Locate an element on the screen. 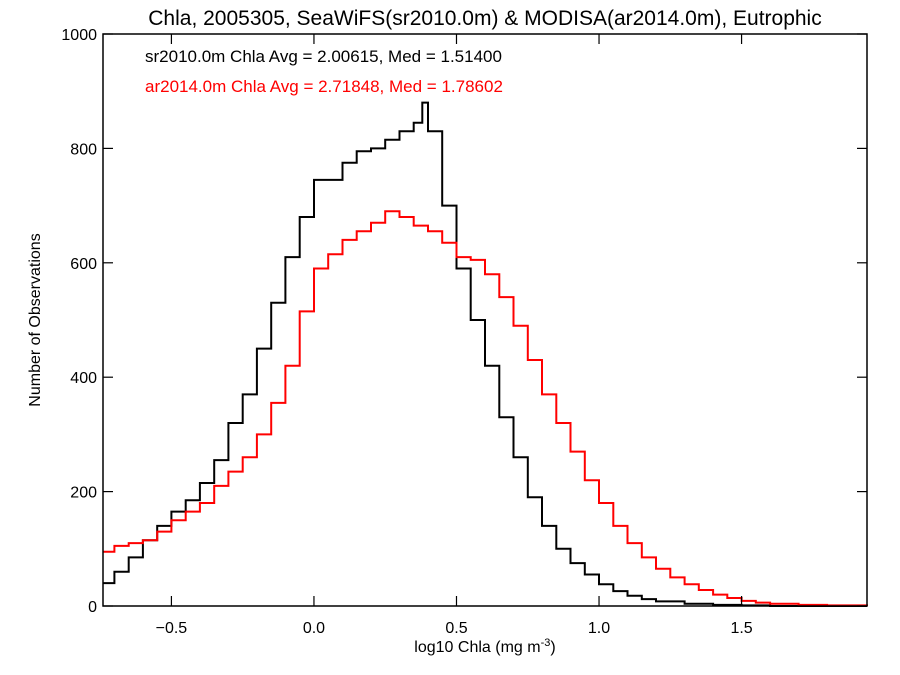 The height and width of the screenshot is (675, 900). x-axis-title-suffix: ) is located at coordinates (552, 647).